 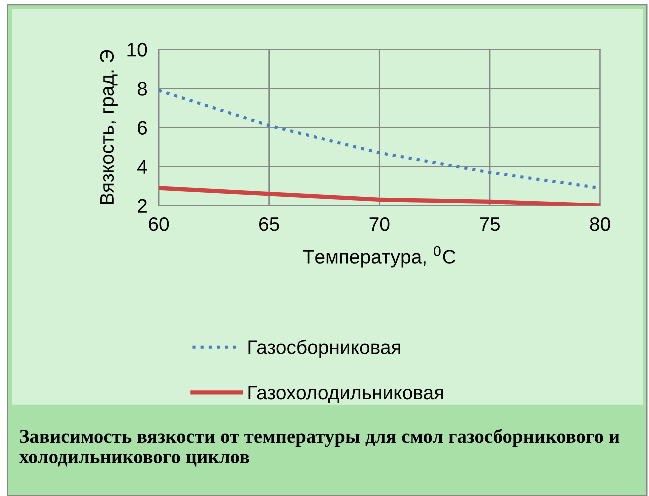 What do you see at coordinates (380, 224) in the screenshot?
I see `x-tick-label: 70` at bounding box center [380, 224].